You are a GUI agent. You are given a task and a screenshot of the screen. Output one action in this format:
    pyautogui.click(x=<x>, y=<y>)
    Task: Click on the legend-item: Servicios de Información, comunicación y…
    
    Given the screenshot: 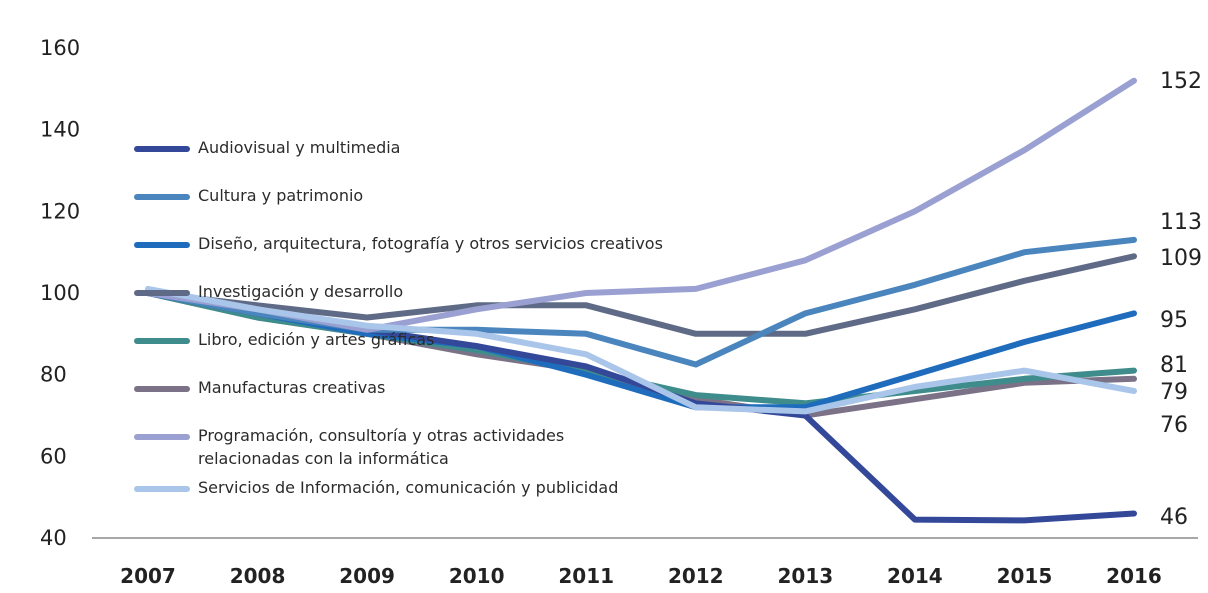 What is the action you would take?
    pyautogui.click(x=401, y=487)
    